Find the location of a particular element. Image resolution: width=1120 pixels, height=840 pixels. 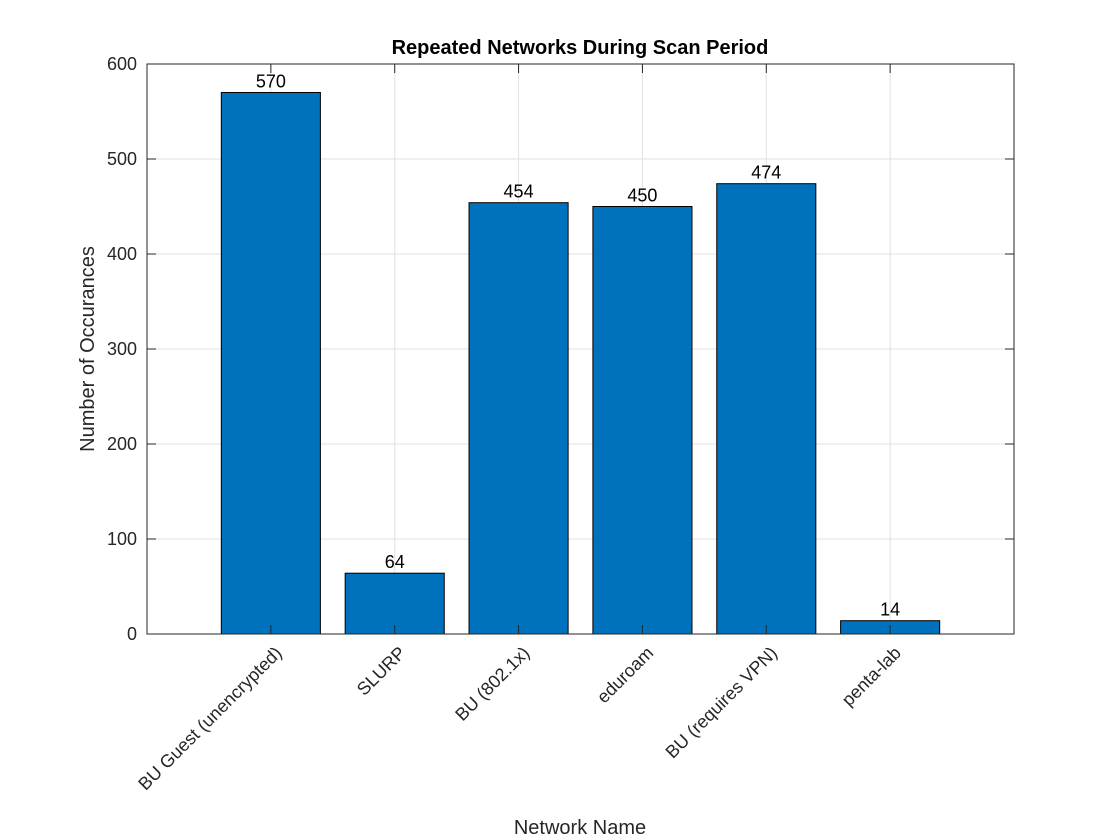

chart-title: Repeated Networks During Scan Period is located at coordinates (580, 48).